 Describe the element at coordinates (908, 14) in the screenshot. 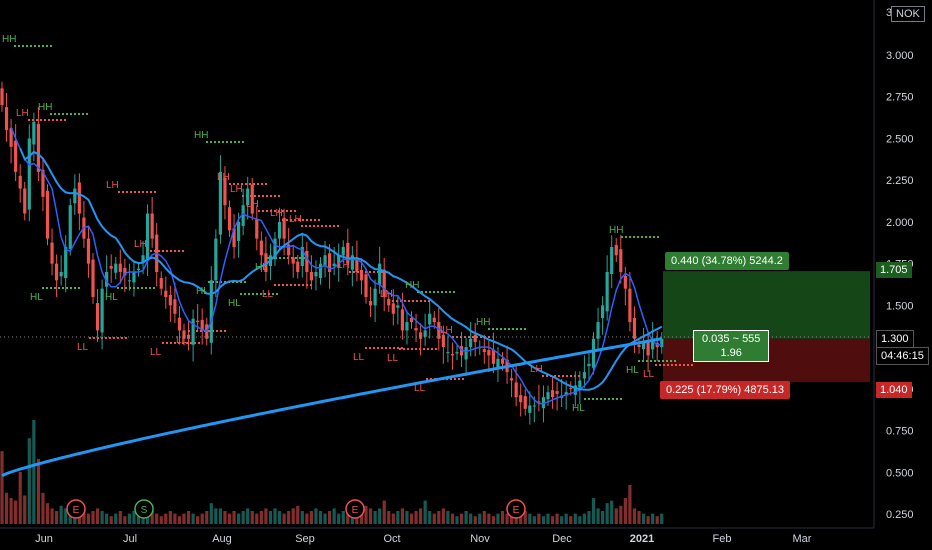

I see `currency-badge: NOK` at that location.